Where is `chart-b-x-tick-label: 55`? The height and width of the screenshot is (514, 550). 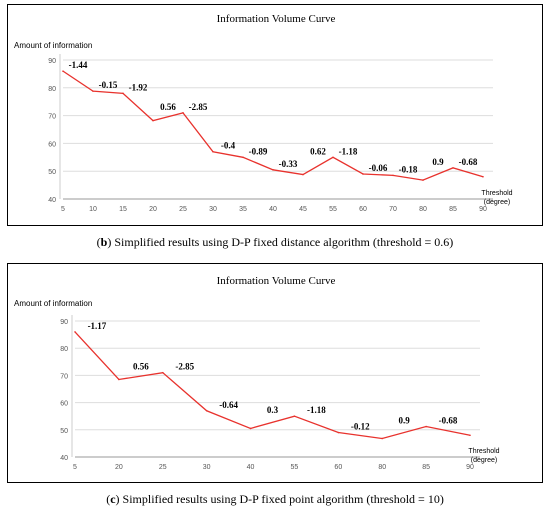 chart-b-x-tick-label: 55 is located at coordinates (333, 209).